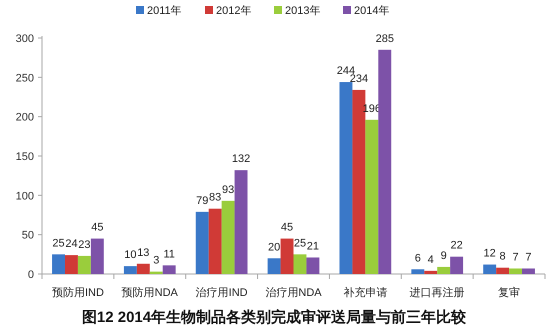 The height and width of the screenshot is (335, 549). I want to click on x-tick-label: 预防用IND, so click(78, 292).